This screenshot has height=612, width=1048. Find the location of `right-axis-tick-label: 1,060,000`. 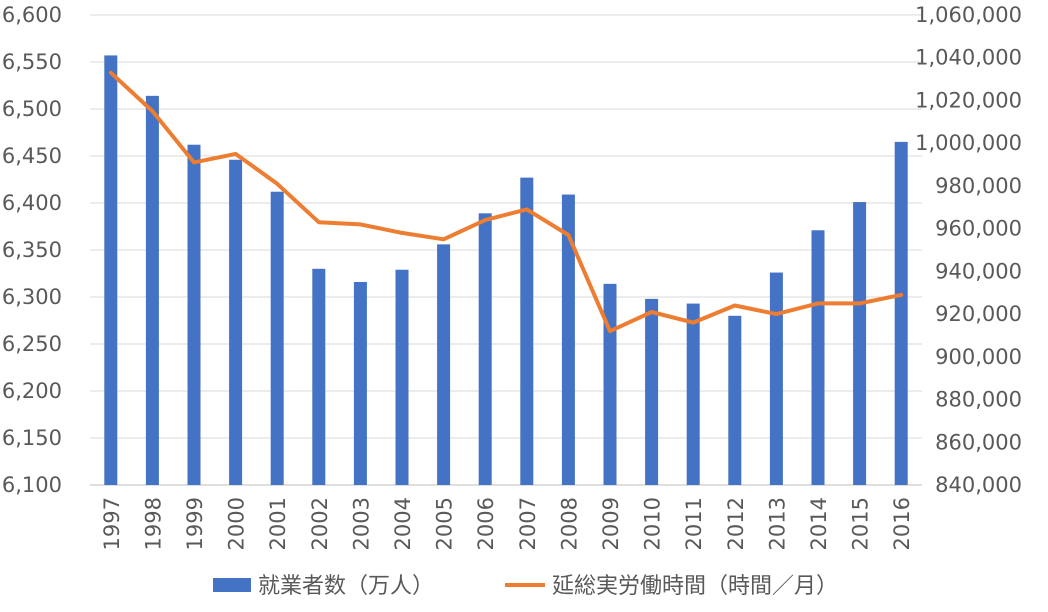

right-axis-tick-label: 1,060,000 is located at coordinates (968, 15).